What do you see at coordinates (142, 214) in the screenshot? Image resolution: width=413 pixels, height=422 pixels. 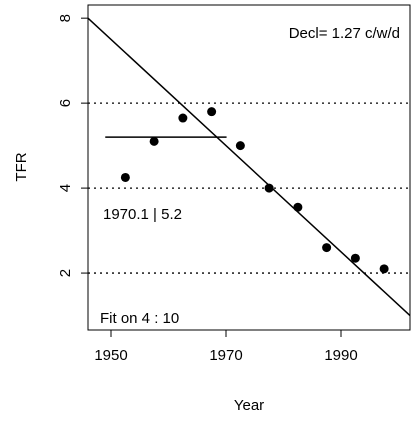 I see `break-annotation: 1970.1 | 5.2` at bounding box center [142, 214].